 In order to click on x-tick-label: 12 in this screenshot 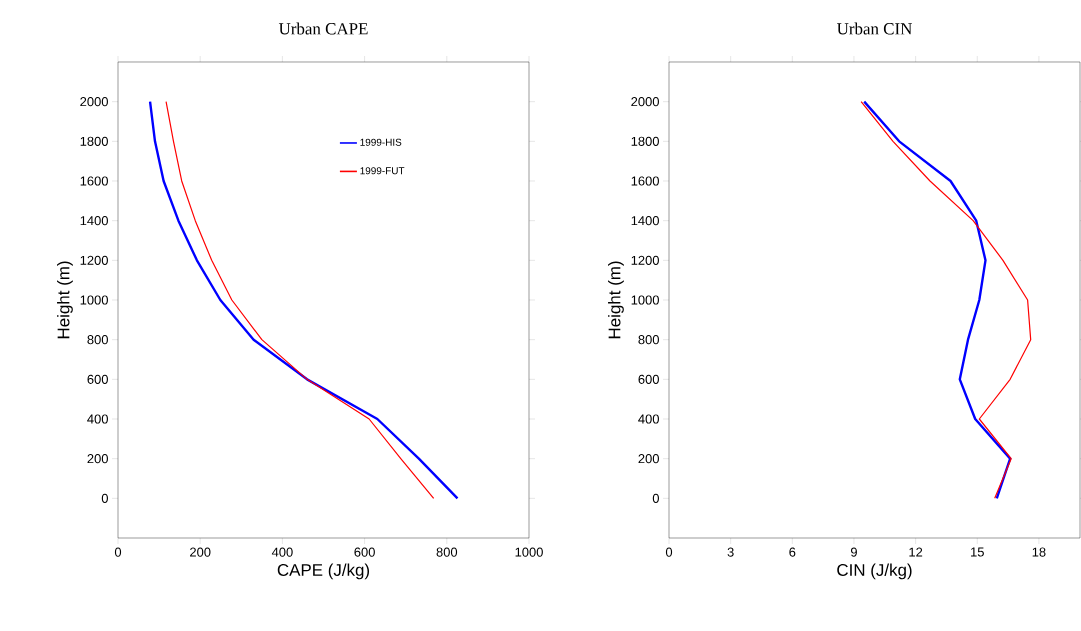, I will do `click(916, 552)`.